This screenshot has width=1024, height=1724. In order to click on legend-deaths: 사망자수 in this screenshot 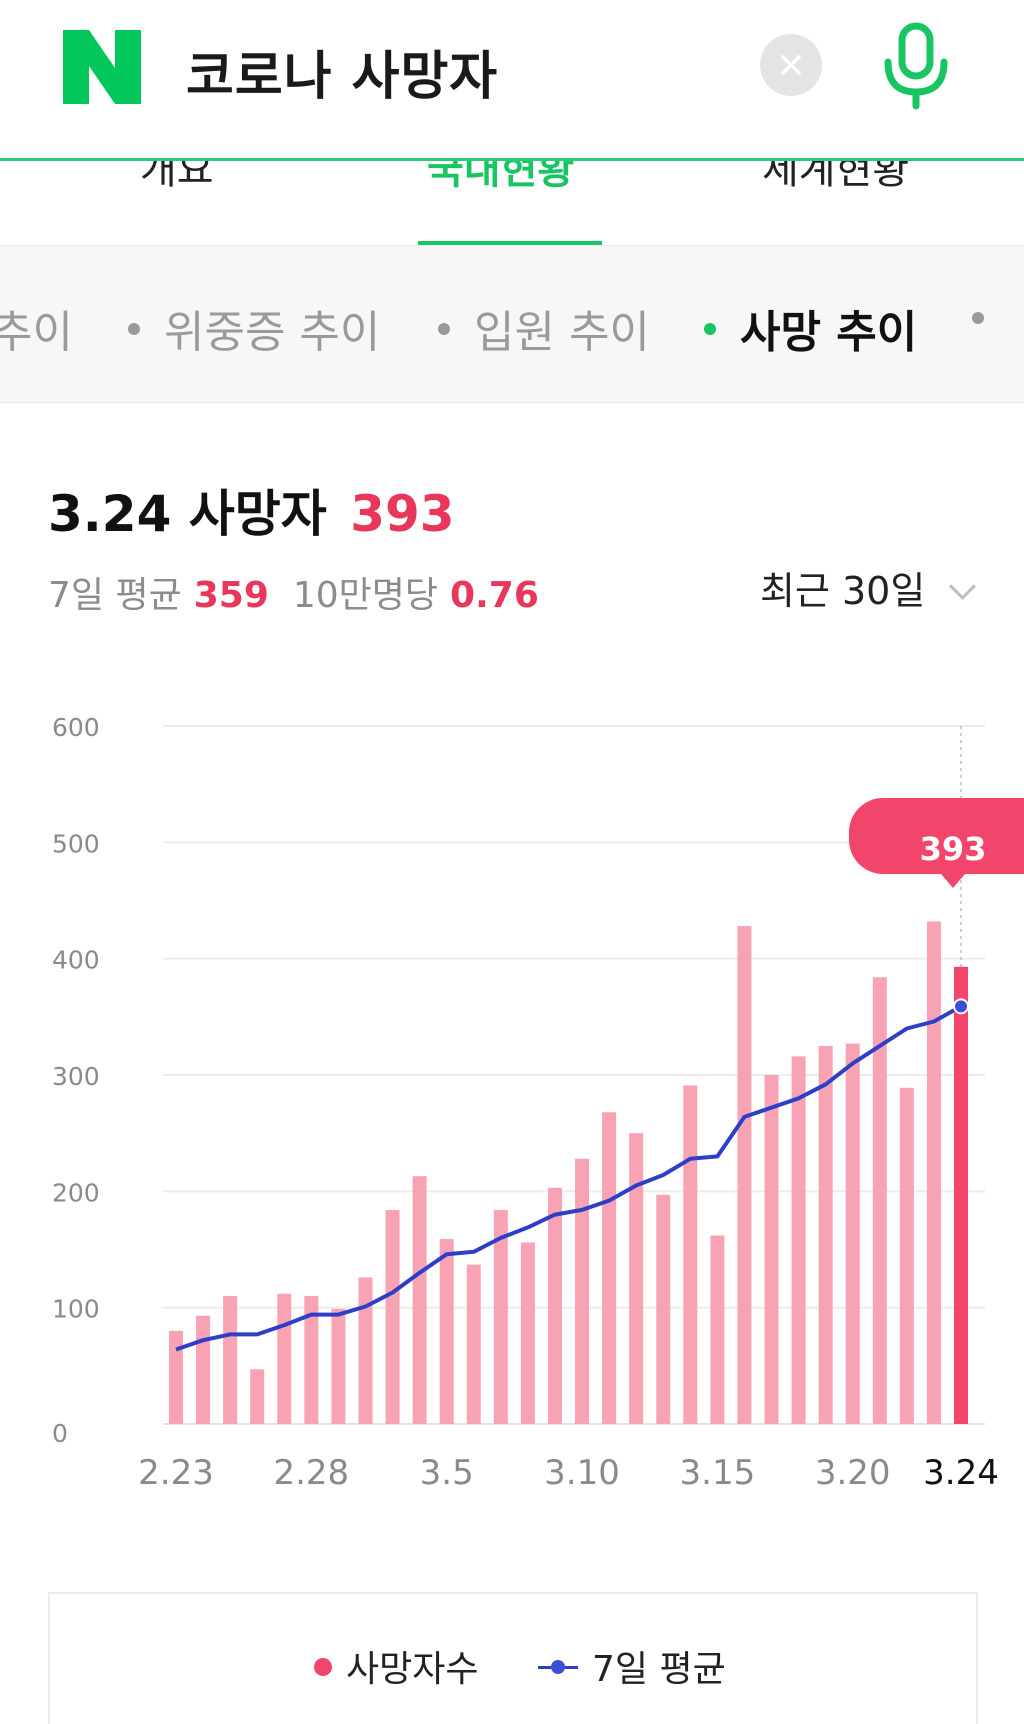, I will do `click(396, 1666)`.